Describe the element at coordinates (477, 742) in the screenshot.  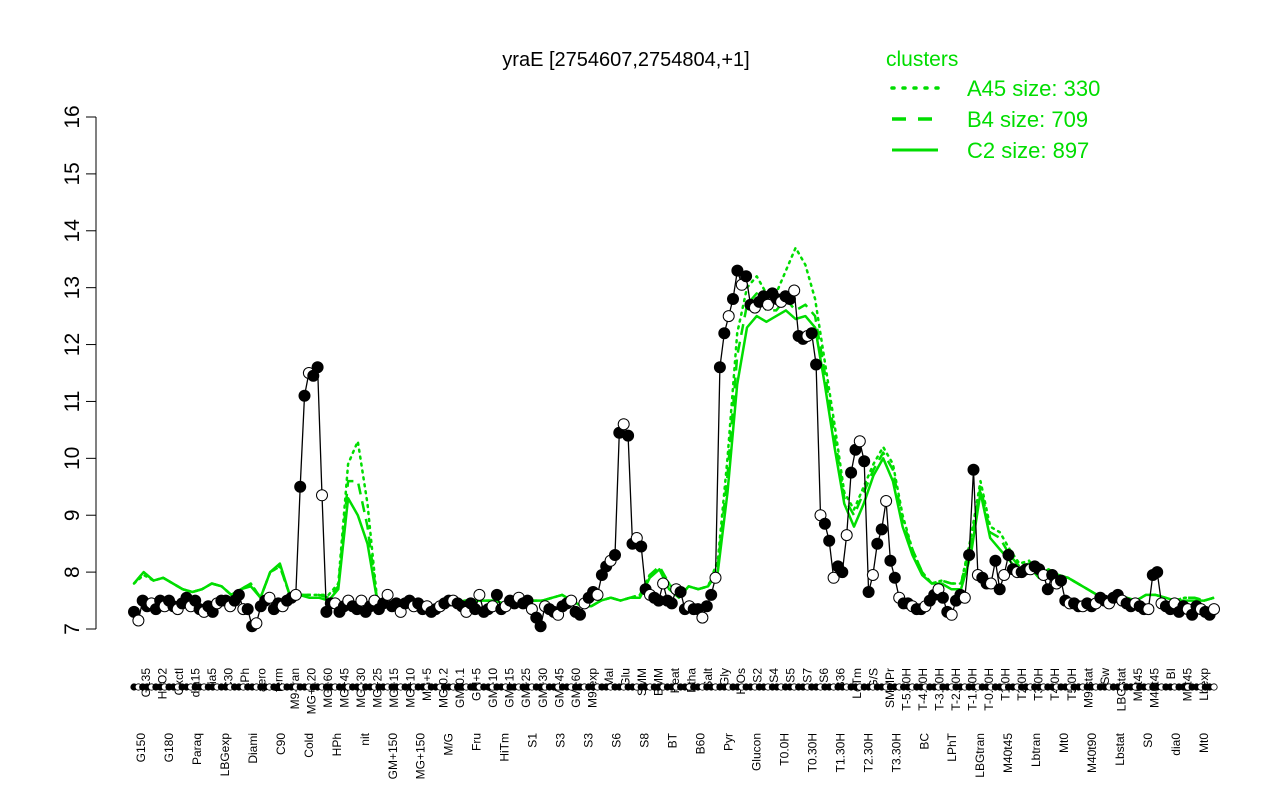
I see `x-tick-label: Fru` at that location.